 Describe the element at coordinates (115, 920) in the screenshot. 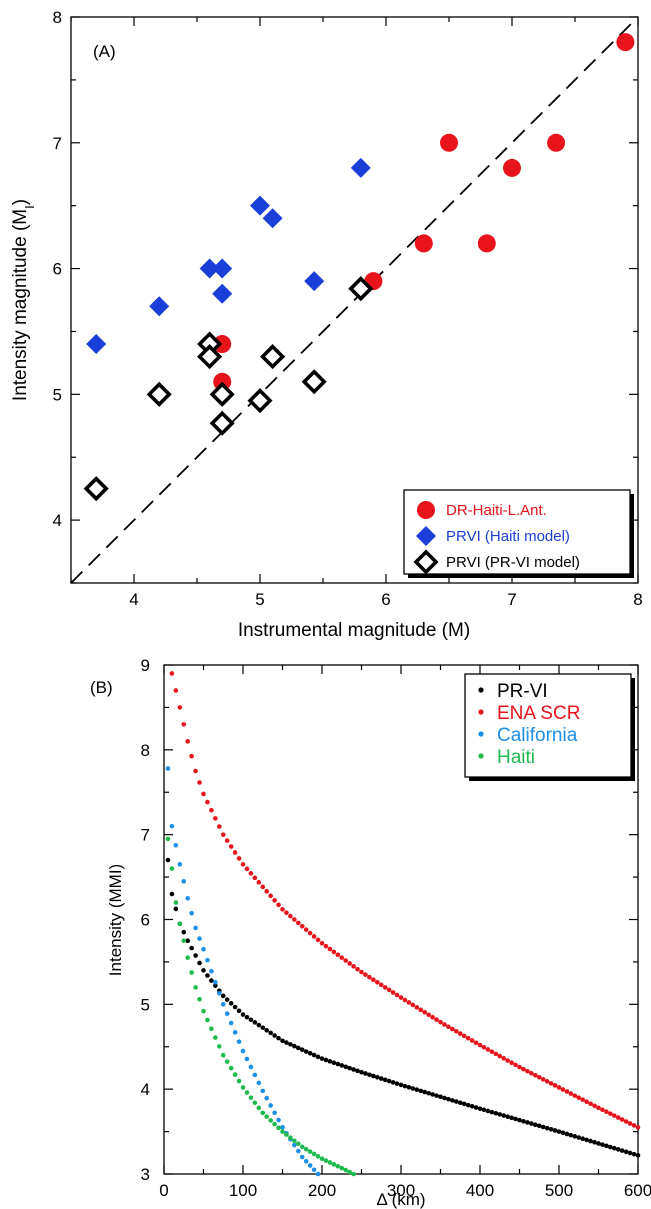

I see `panel-b-y-axis-title: Intensity (MMI)` at that location.